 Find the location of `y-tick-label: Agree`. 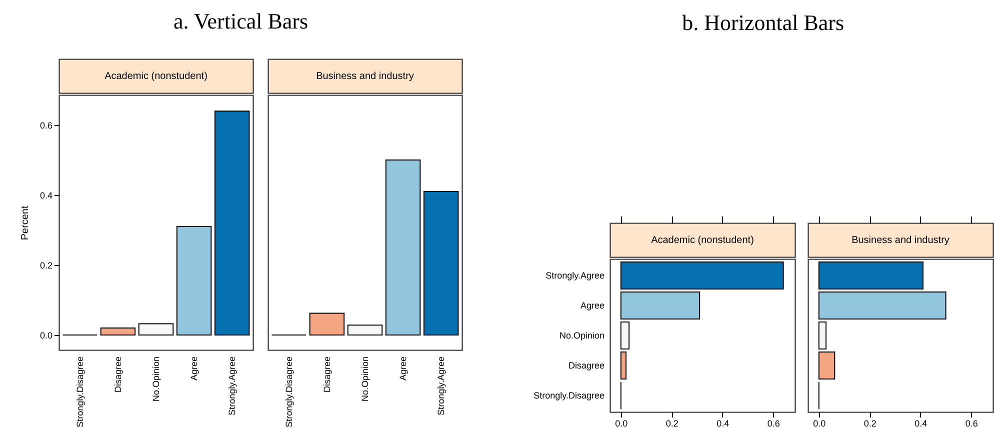

y-tick-label: Agree is located at coordinates (592, 305).